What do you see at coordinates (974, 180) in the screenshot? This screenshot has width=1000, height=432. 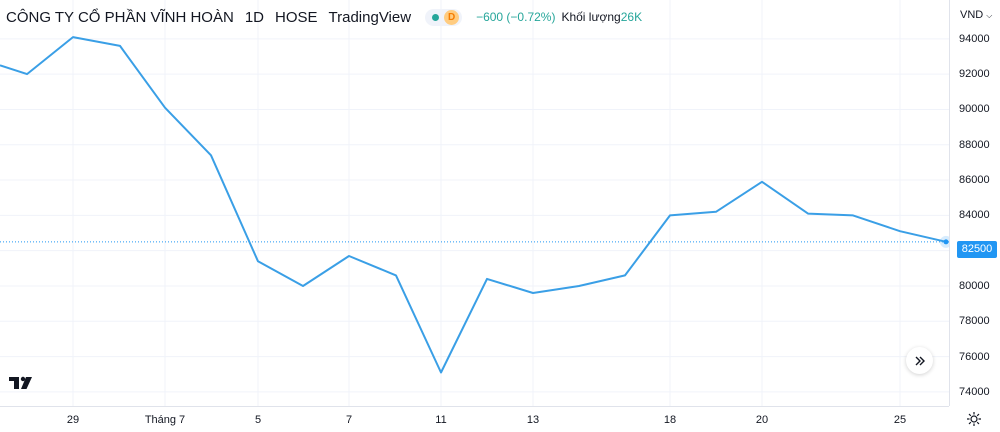 I see `y-tick-label: 86000` at bounding box center [974, 180].